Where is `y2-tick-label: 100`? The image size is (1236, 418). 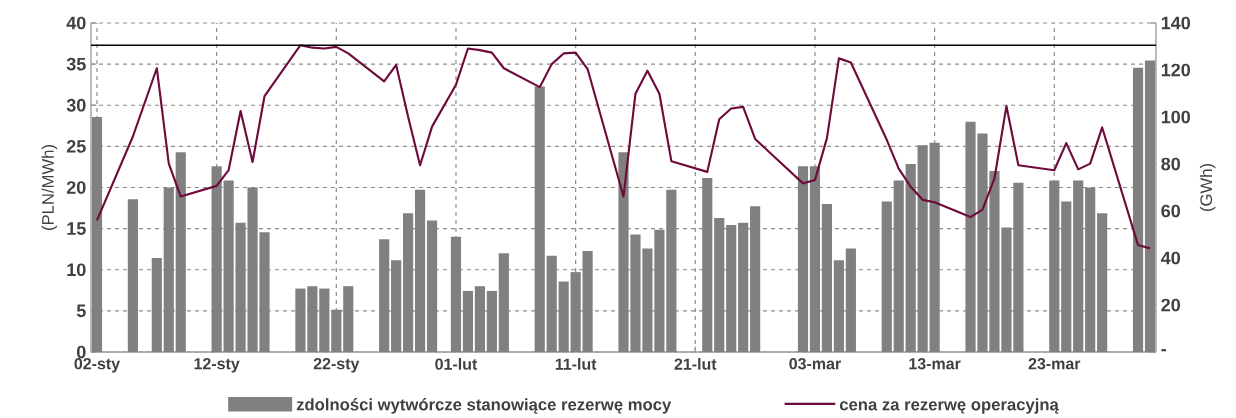 y2-tick-label: 100 is located at coordinates (1176, 117).